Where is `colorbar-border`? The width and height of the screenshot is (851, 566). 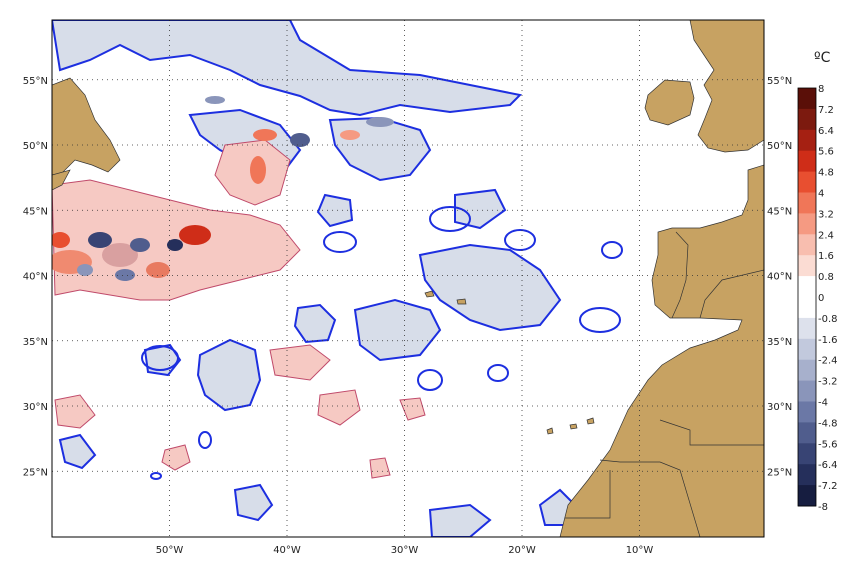 colorbar-border is located at coordinates (807, 297).